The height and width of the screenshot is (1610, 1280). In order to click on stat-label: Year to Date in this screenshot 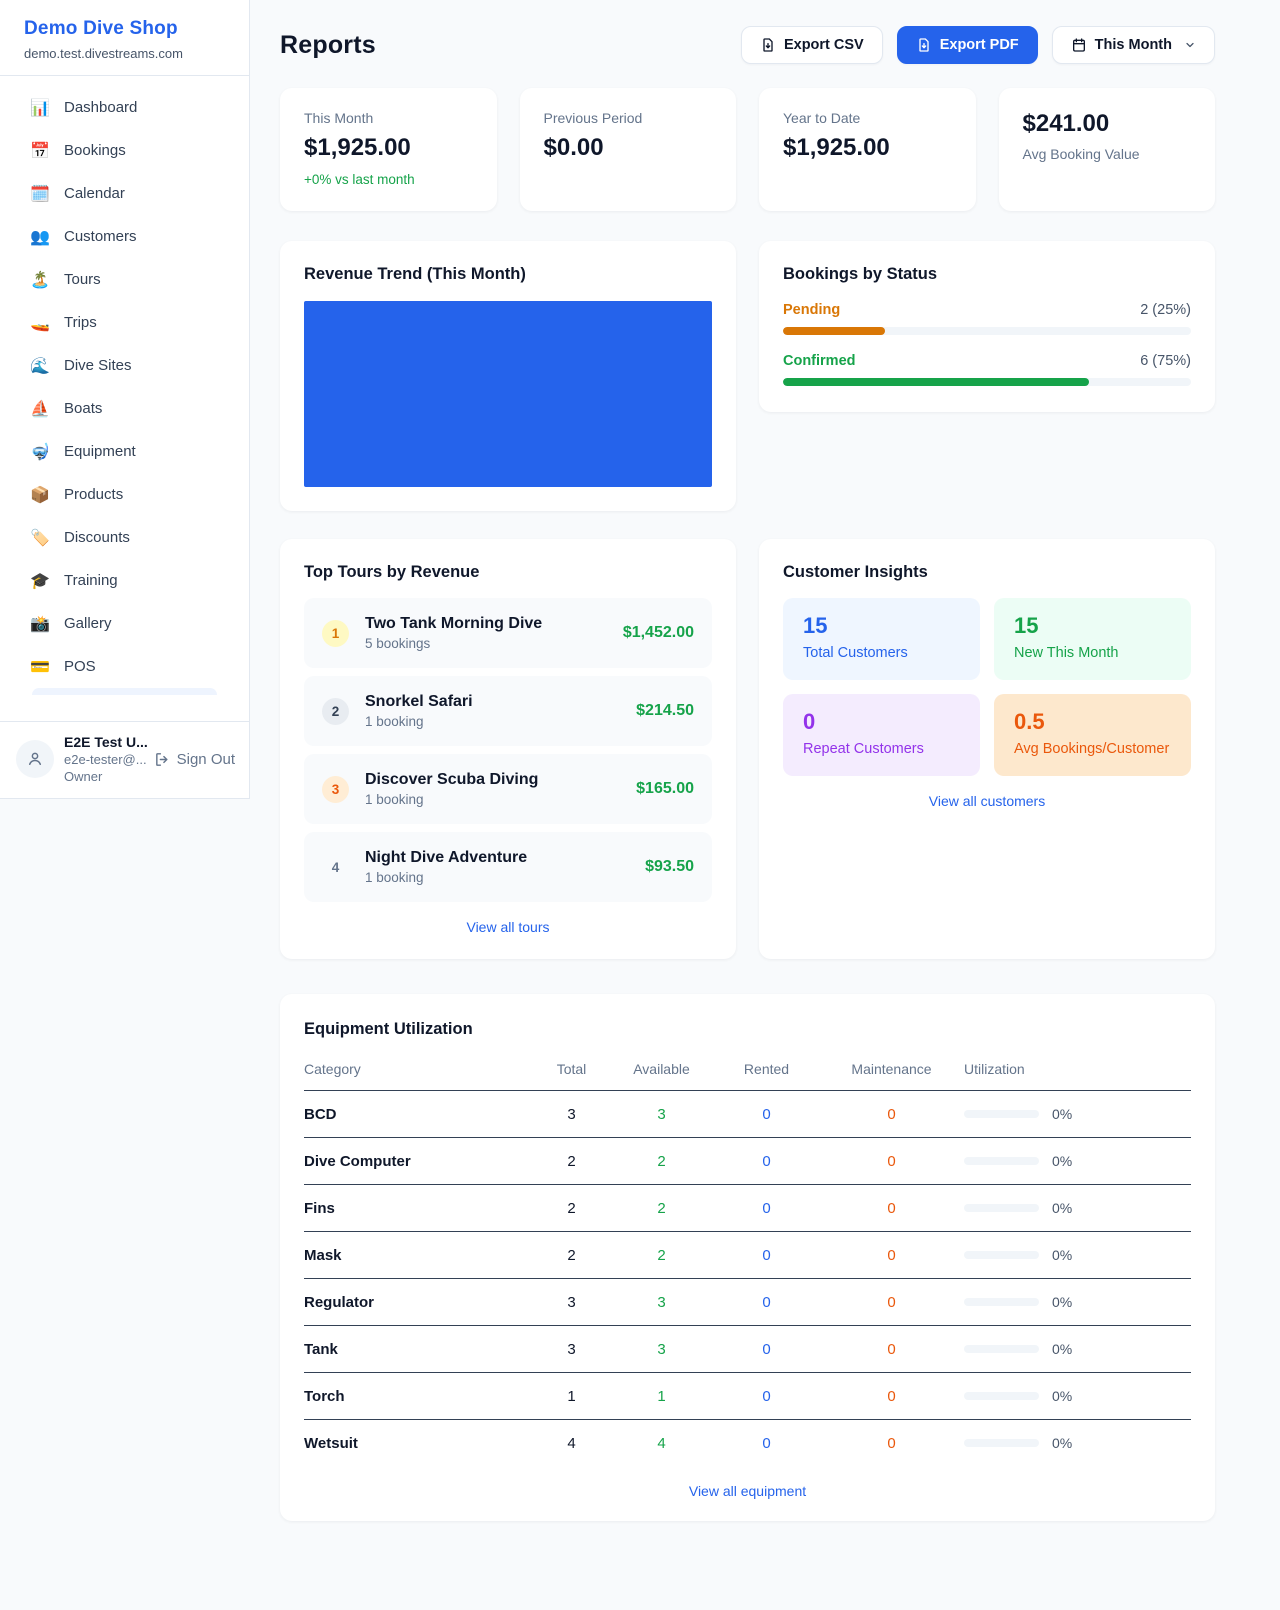, I will do `click(822, 118)`.